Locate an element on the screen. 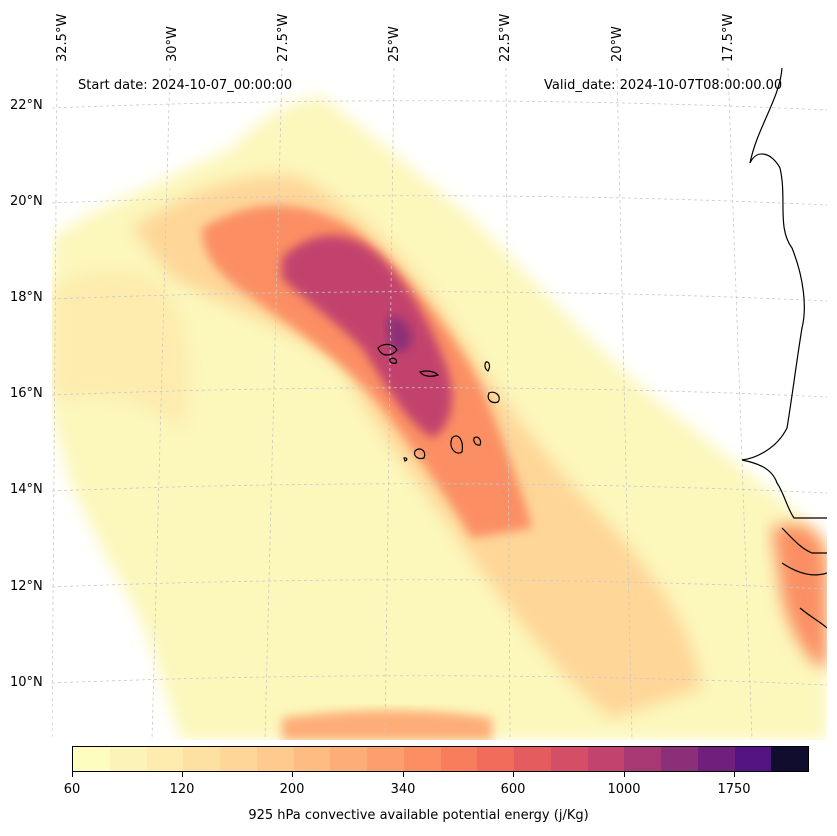 The image size is (837, 836). valid-date-text: Valid_date: 2024-10-07T08:00:00.00 is located at coordinates (663, 85).